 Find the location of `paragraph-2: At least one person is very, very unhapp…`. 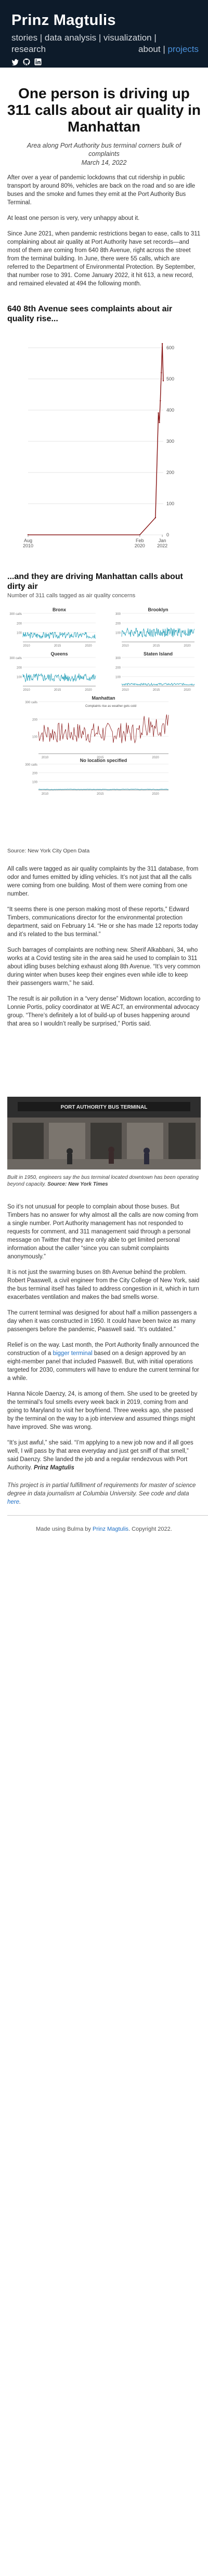

paragraph-2: At least one person is very, very unhapp… is located at coordinates (73, 218).